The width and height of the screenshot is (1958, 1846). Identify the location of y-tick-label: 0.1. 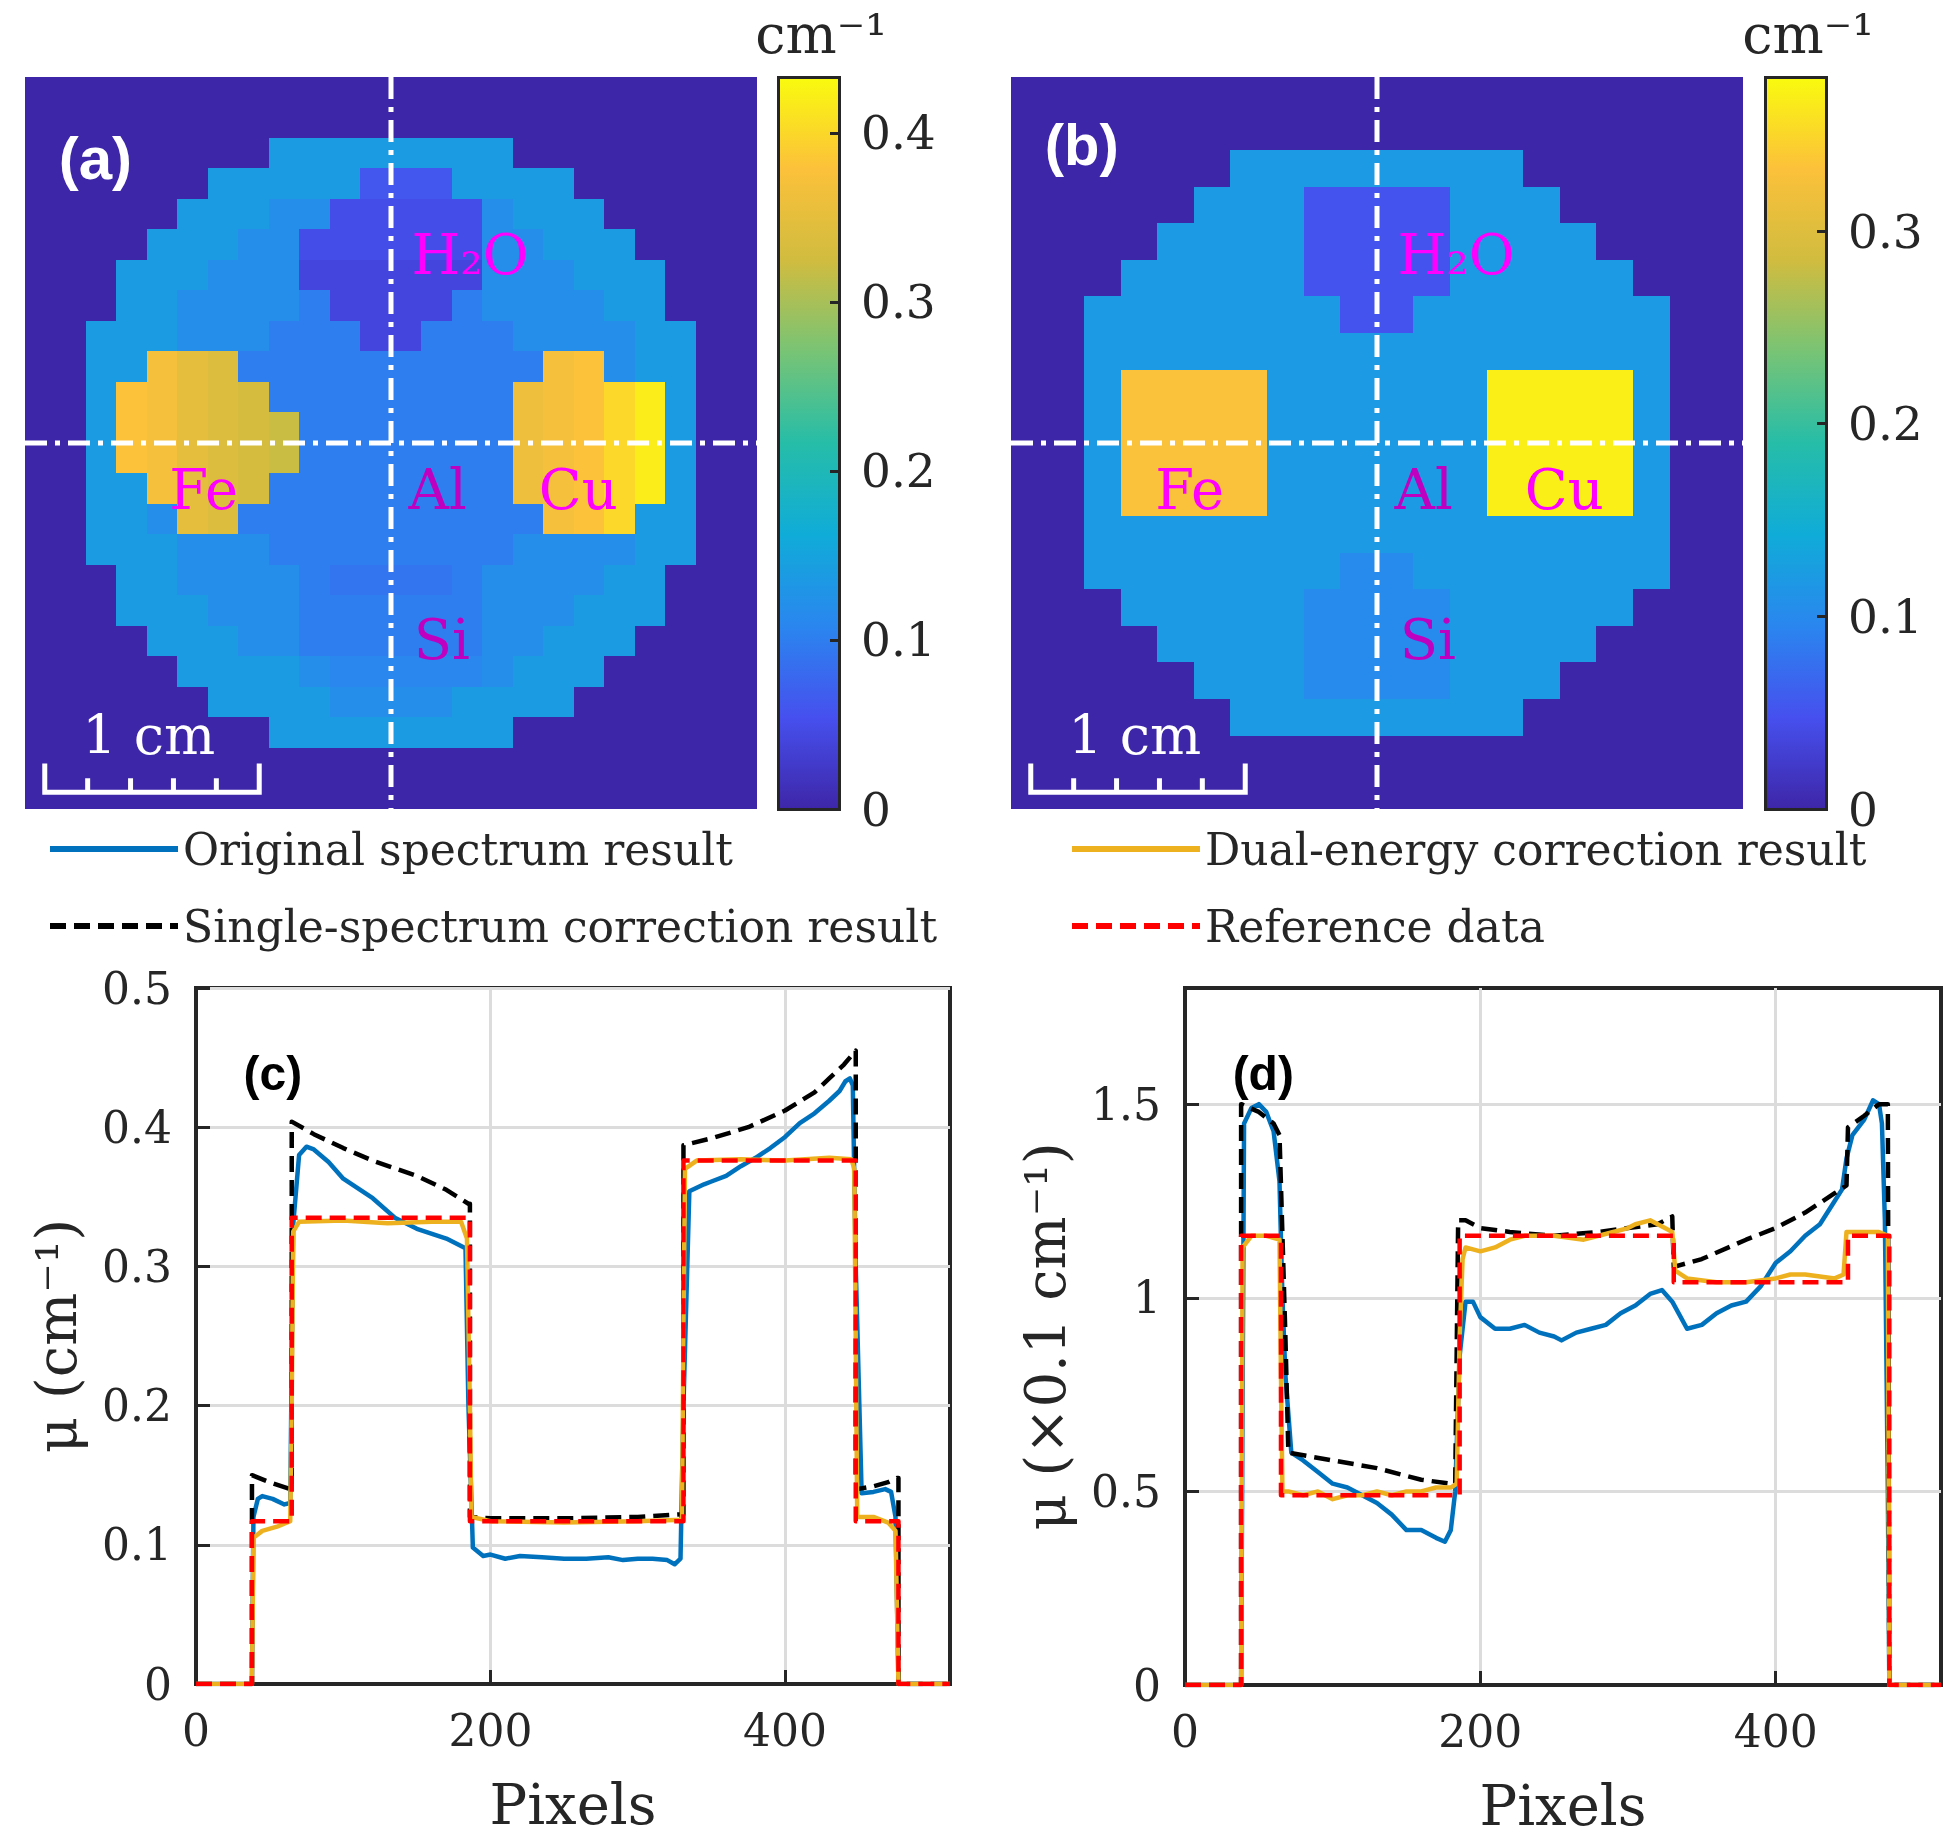
(137, 1545).